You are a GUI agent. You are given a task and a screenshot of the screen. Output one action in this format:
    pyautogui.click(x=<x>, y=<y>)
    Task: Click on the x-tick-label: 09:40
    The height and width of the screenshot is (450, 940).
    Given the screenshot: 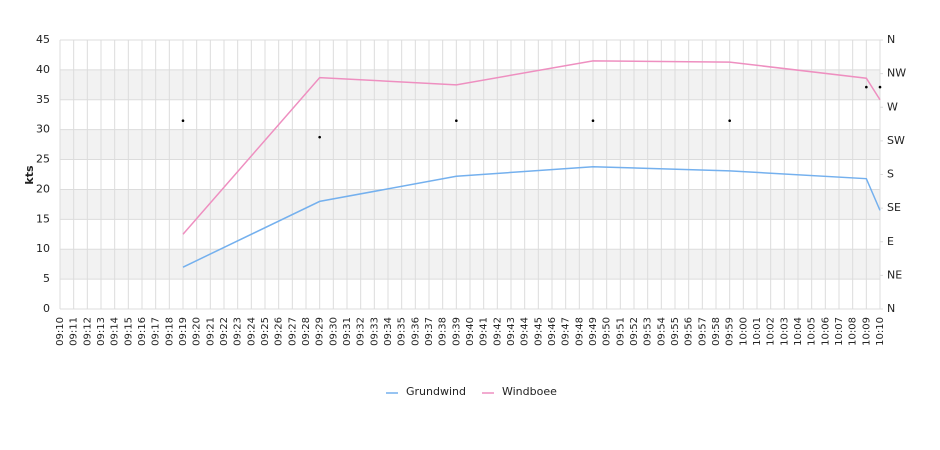 What is the action you would take?
    pyautogui.click(x=470, y=331)
    